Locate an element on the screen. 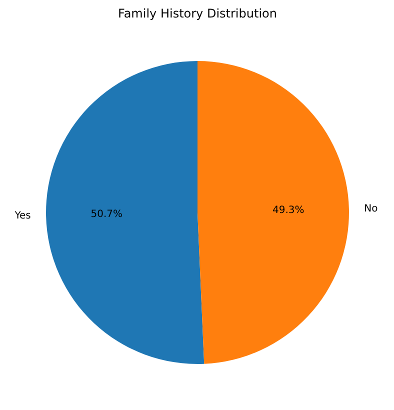 Image resolution: width=394 pixels, height=410 pixels. slice-label: No is located at coordinates (371, 208).